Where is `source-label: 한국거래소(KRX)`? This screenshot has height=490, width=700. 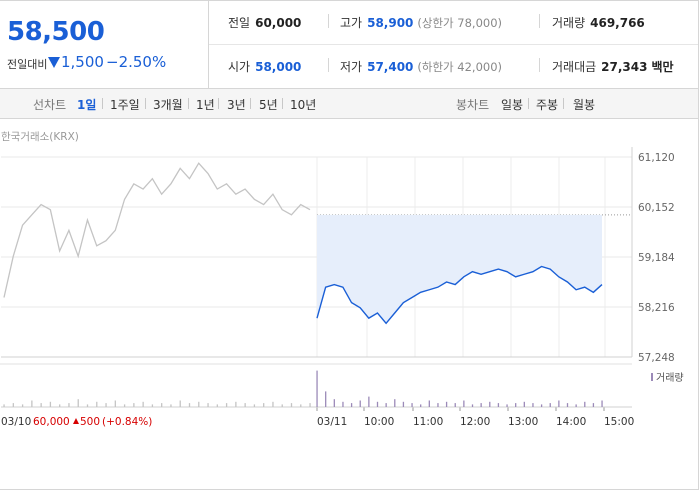
source-label: 한국거래소(KRX) is located at coordinates (40, 137).